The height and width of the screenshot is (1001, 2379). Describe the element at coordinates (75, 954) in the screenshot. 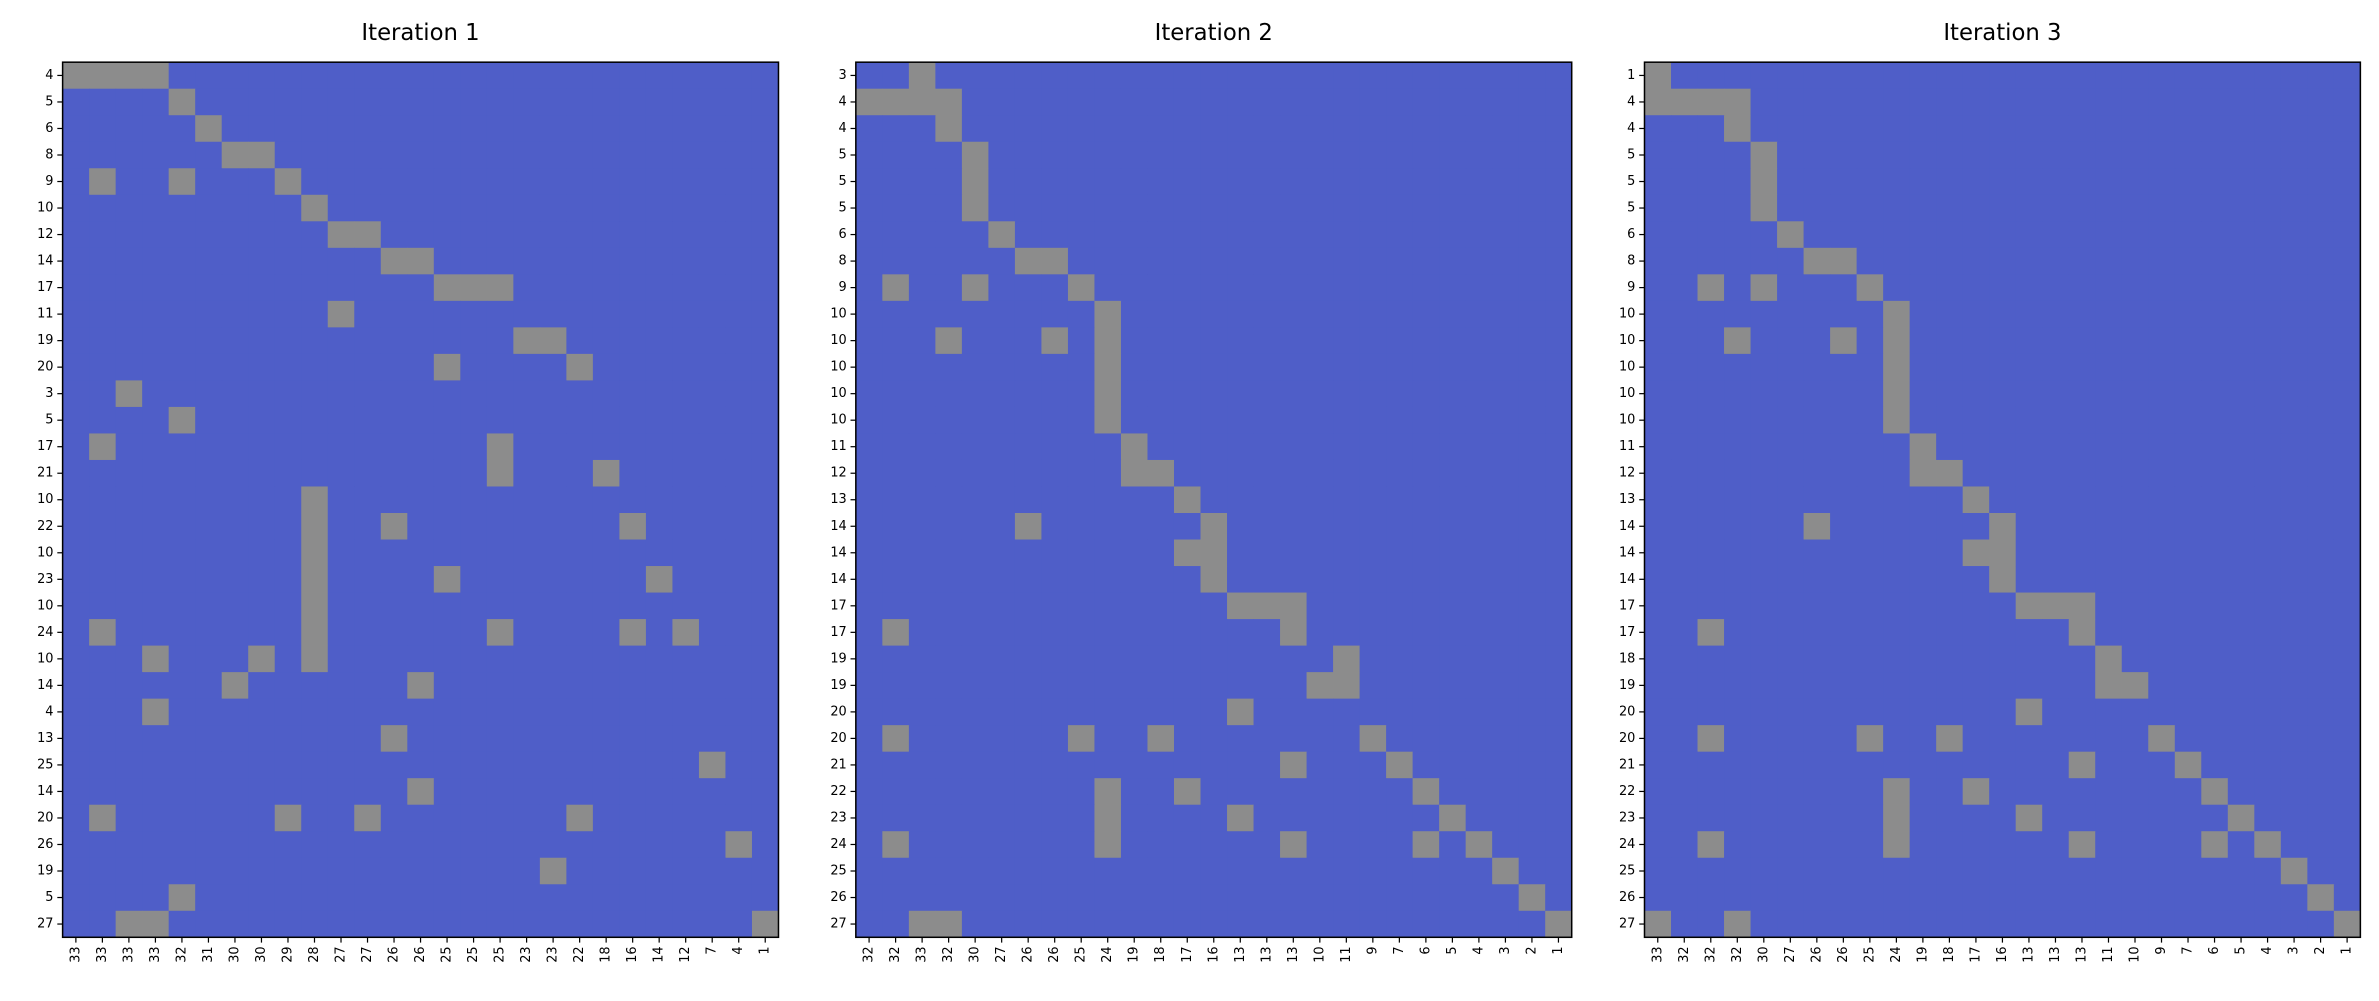

I see `x-tick-label: 33` at that location.